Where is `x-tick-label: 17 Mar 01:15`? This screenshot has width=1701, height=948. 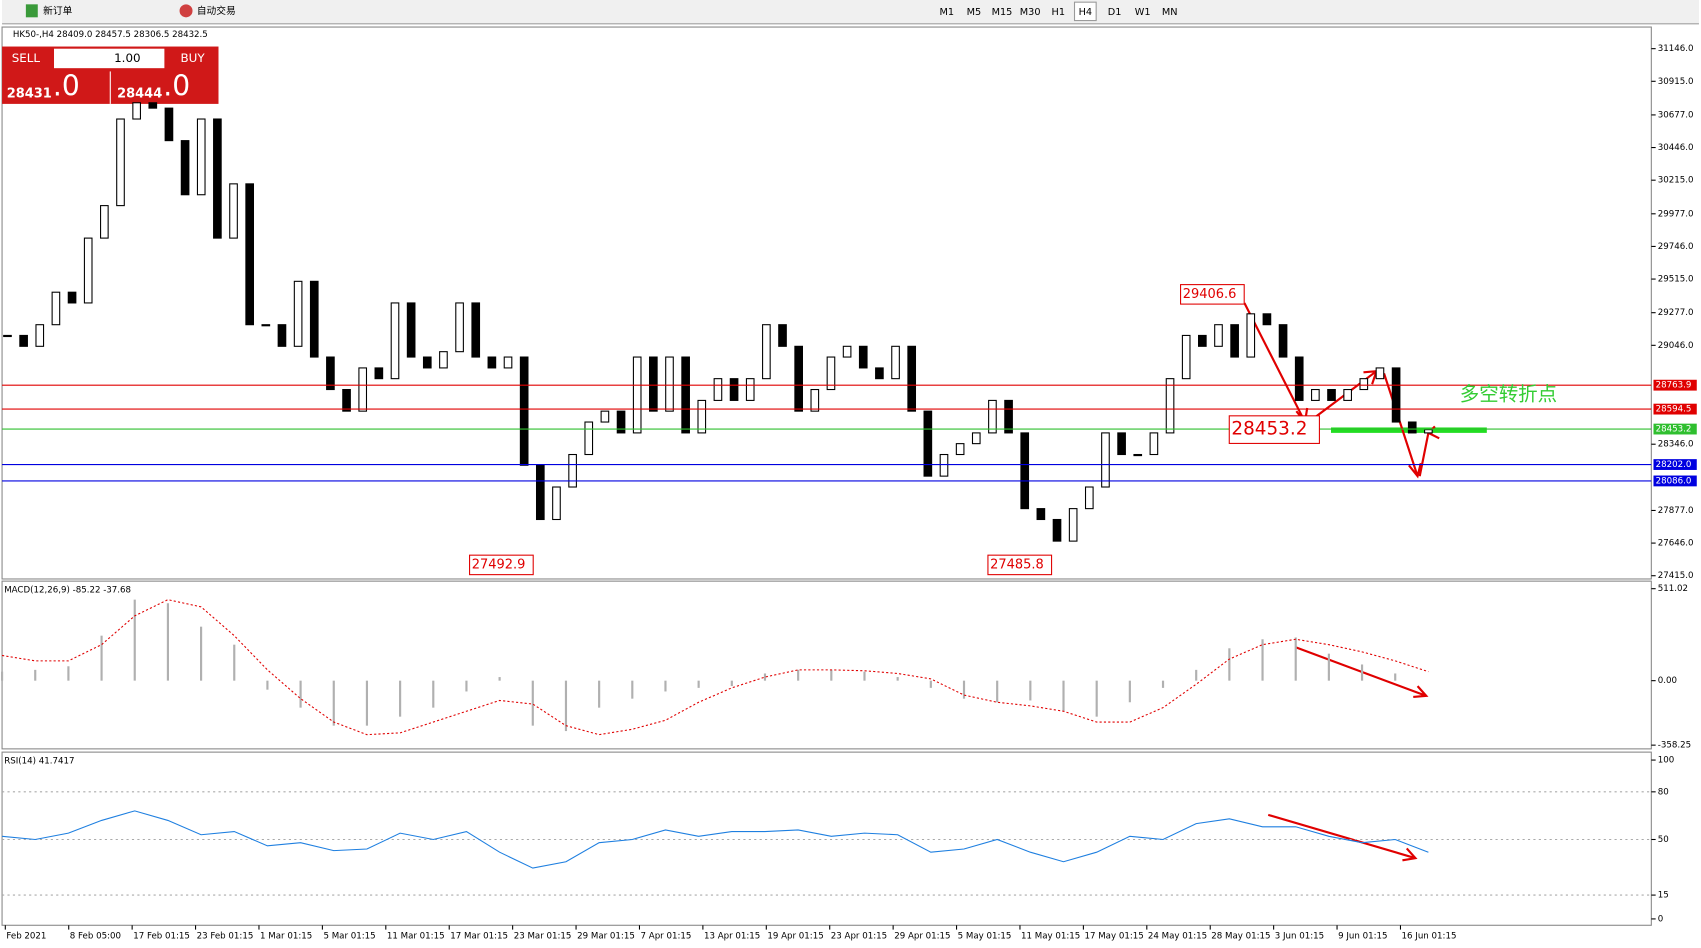 x-tick-label: 17 Mar 01:15 is located at coordinates (479, 937).